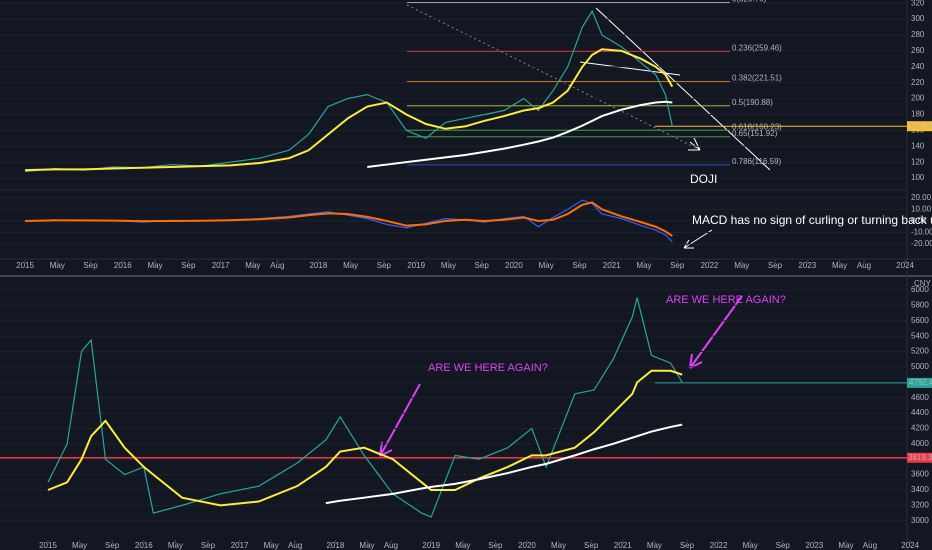  Describe the element at coordinates (920, 304) in the screenshot. I see `y-tick-label: 5800` at that location.